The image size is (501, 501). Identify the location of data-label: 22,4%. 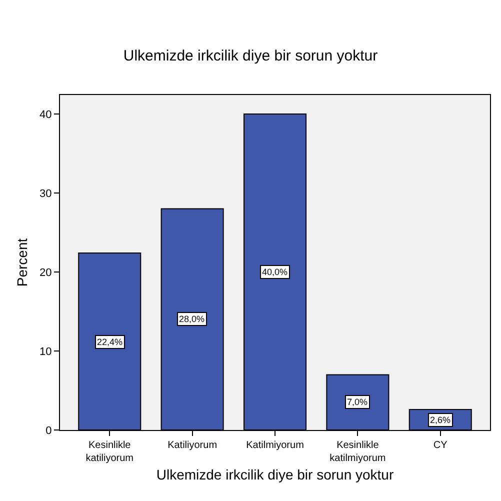
(110, 342).